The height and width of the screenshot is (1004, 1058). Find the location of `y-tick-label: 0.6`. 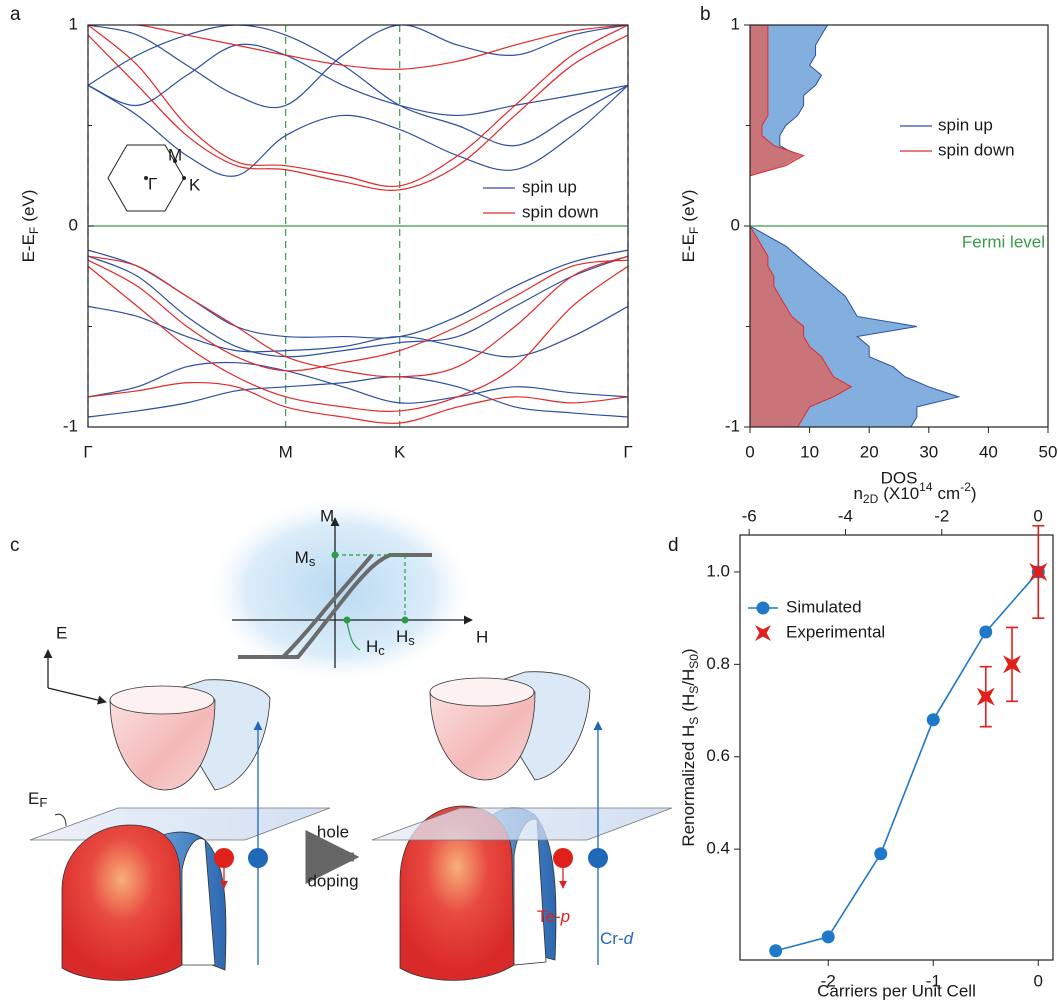

y-tick-label: 0.6 is located at coordinates (718, 755).